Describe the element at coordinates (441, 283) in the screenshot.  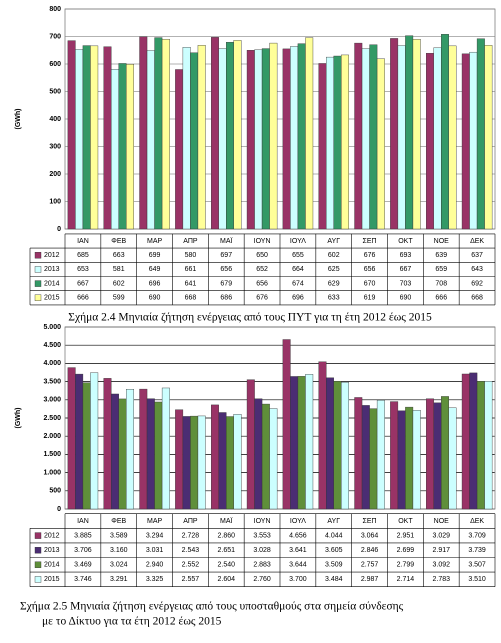
I see `table-value: 708` at that location.